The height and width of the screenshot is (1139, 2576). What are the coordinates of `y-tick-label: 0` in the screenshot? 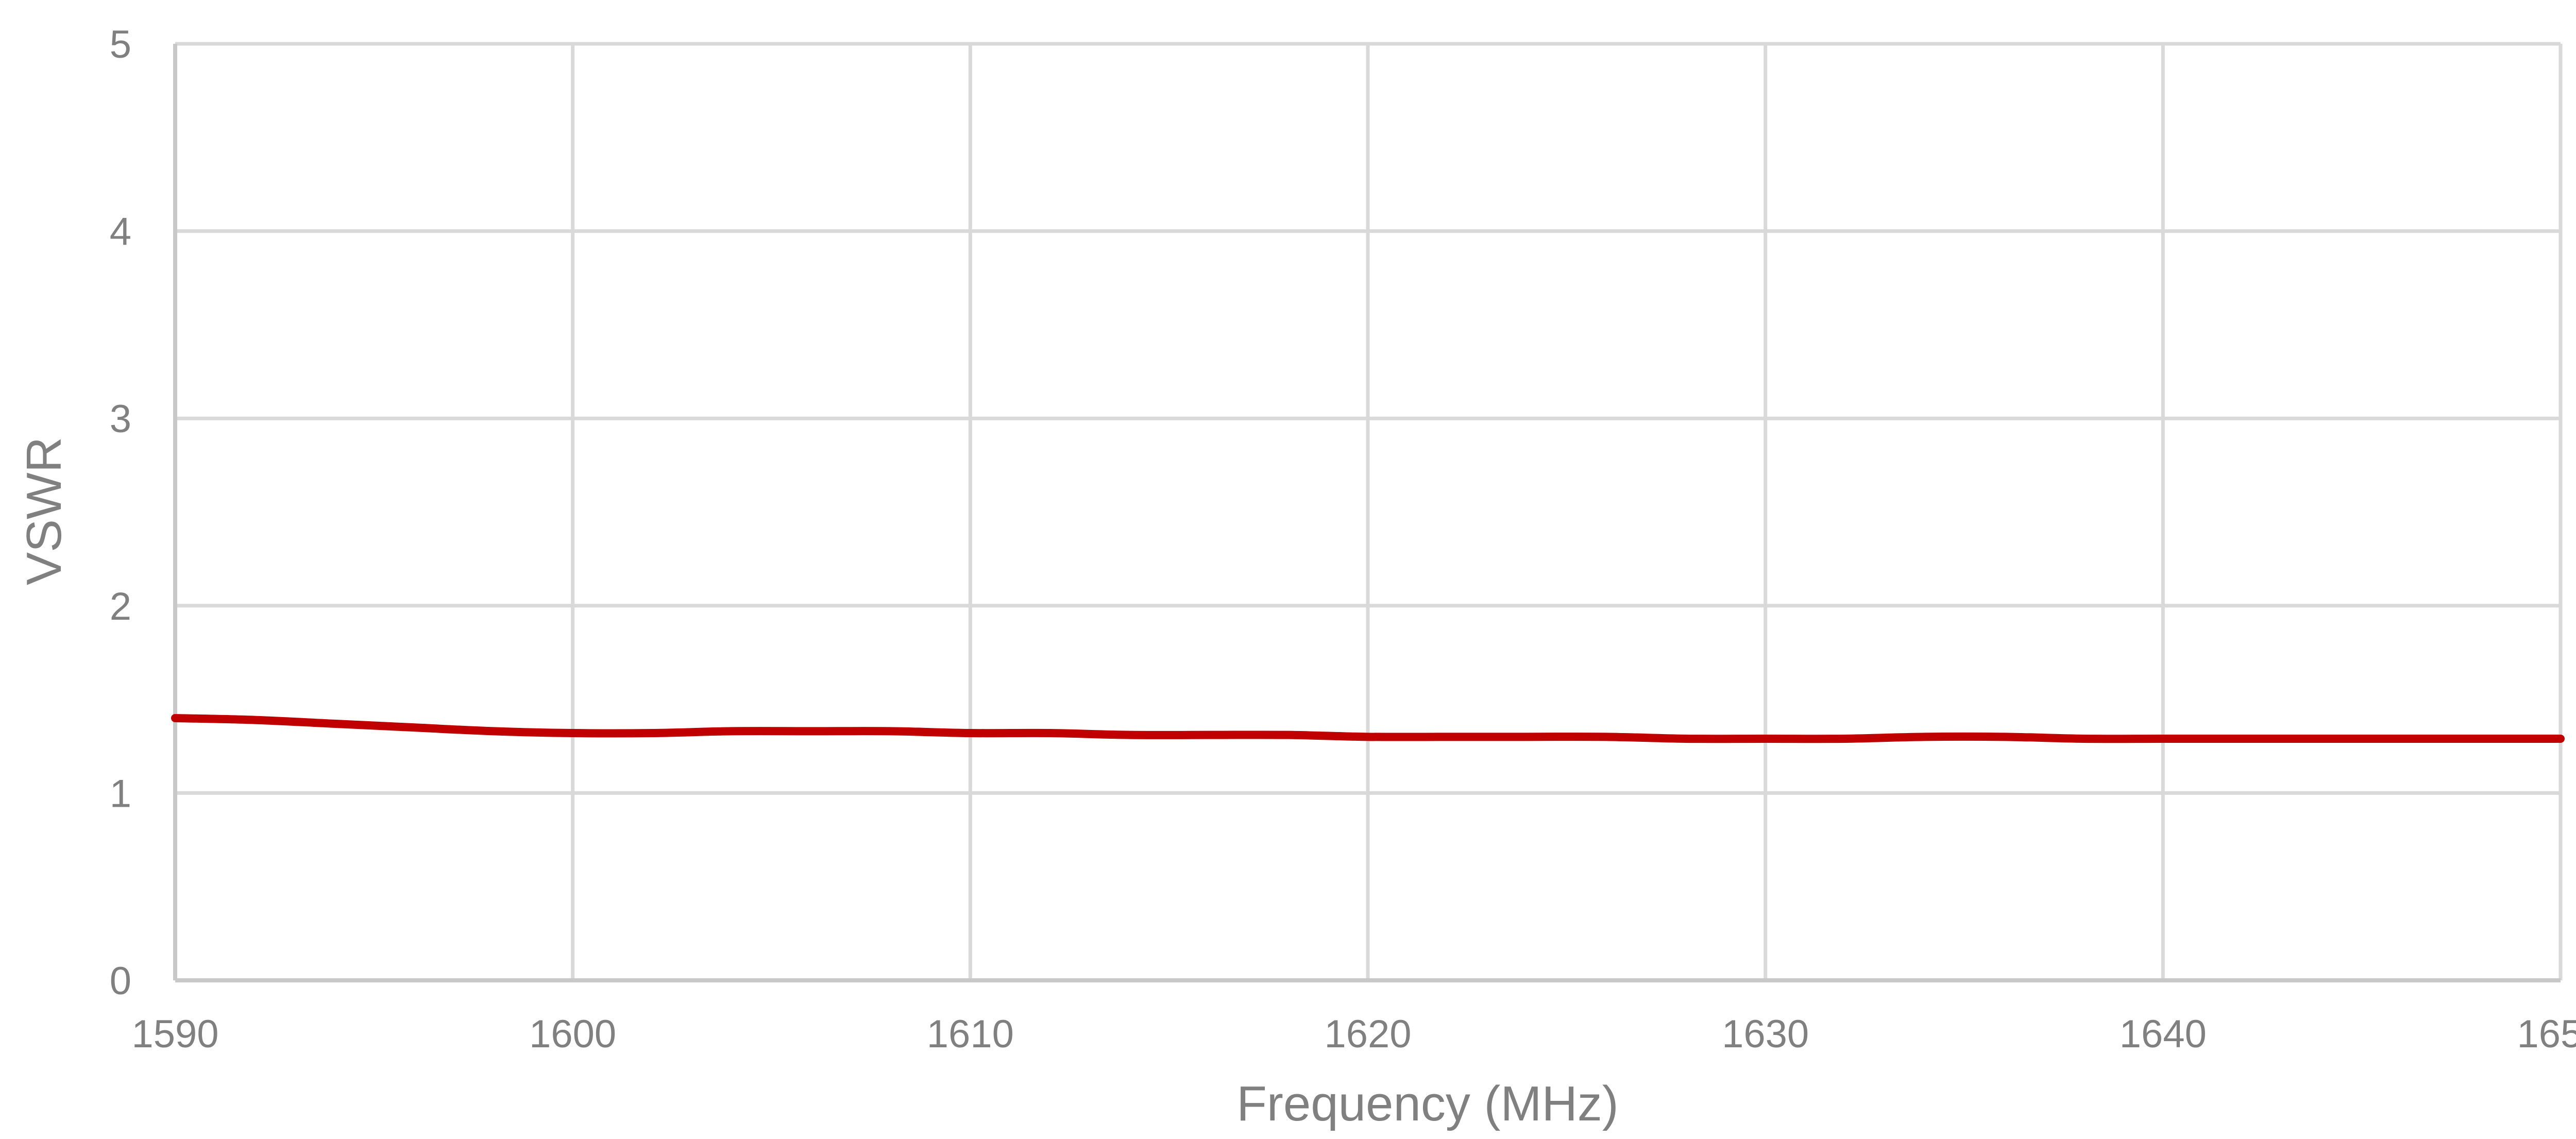 It's located at (120, 981).